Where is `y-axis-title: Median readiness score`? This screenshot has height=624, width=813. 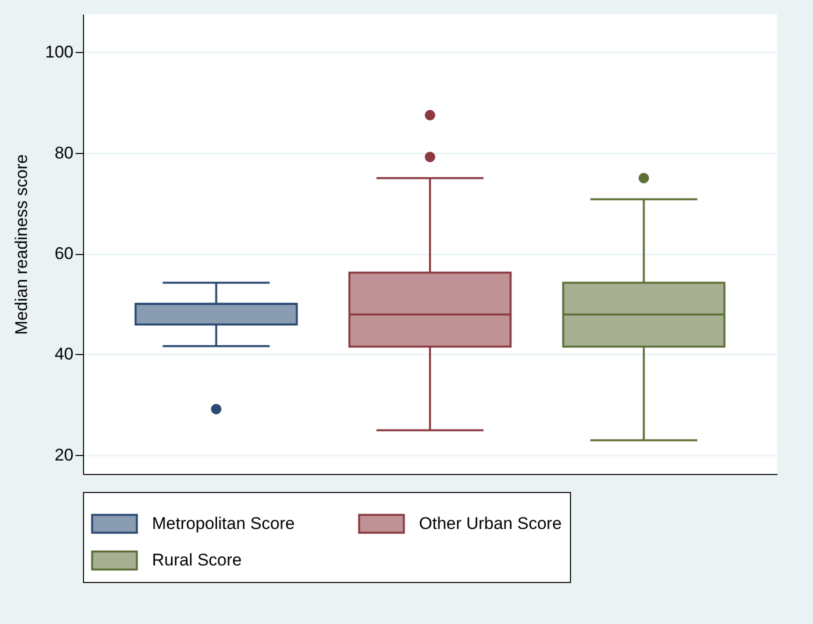 y-axis-title: Median readiness score is located at coordinates (22, 244).